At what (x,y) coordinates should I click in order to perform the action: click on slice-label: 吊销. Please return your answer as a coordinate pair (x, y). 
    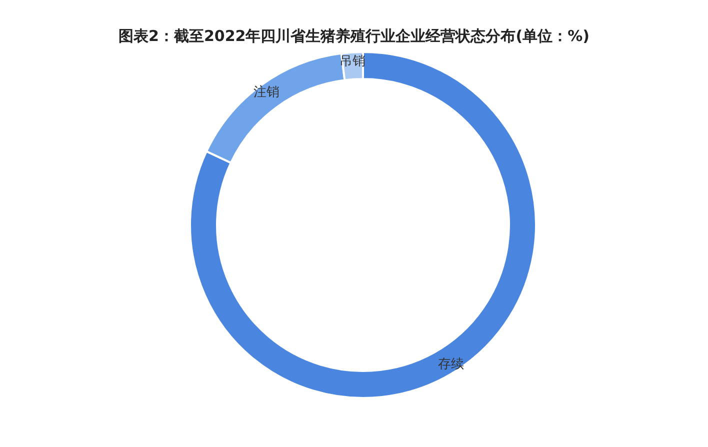
    Looking at the image, I should click on (353, 61).